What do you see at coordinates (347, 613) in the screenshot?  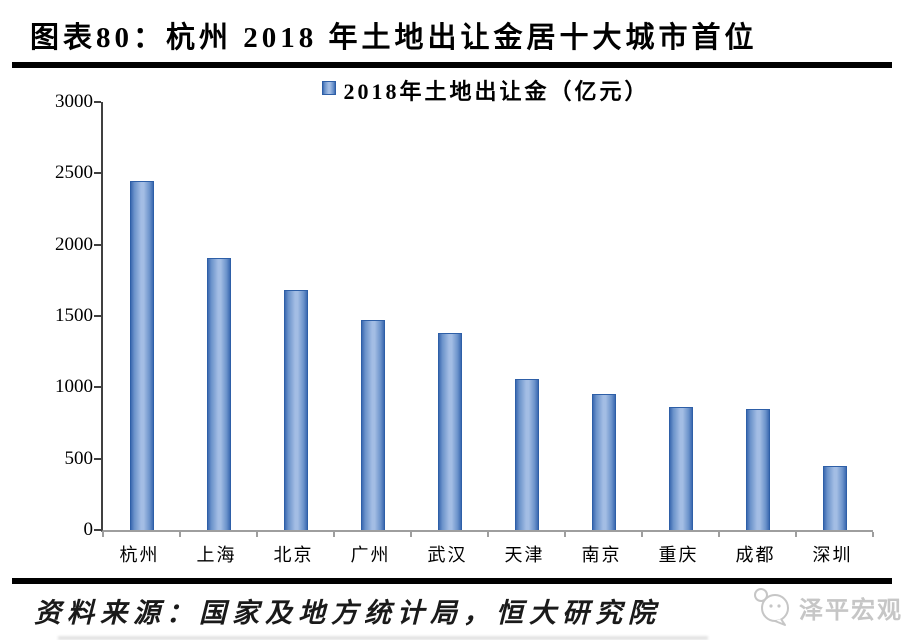 I see `source-note: 资料来源：国家及地方统计局，恒大研究院` at bounding box center [347, 613].